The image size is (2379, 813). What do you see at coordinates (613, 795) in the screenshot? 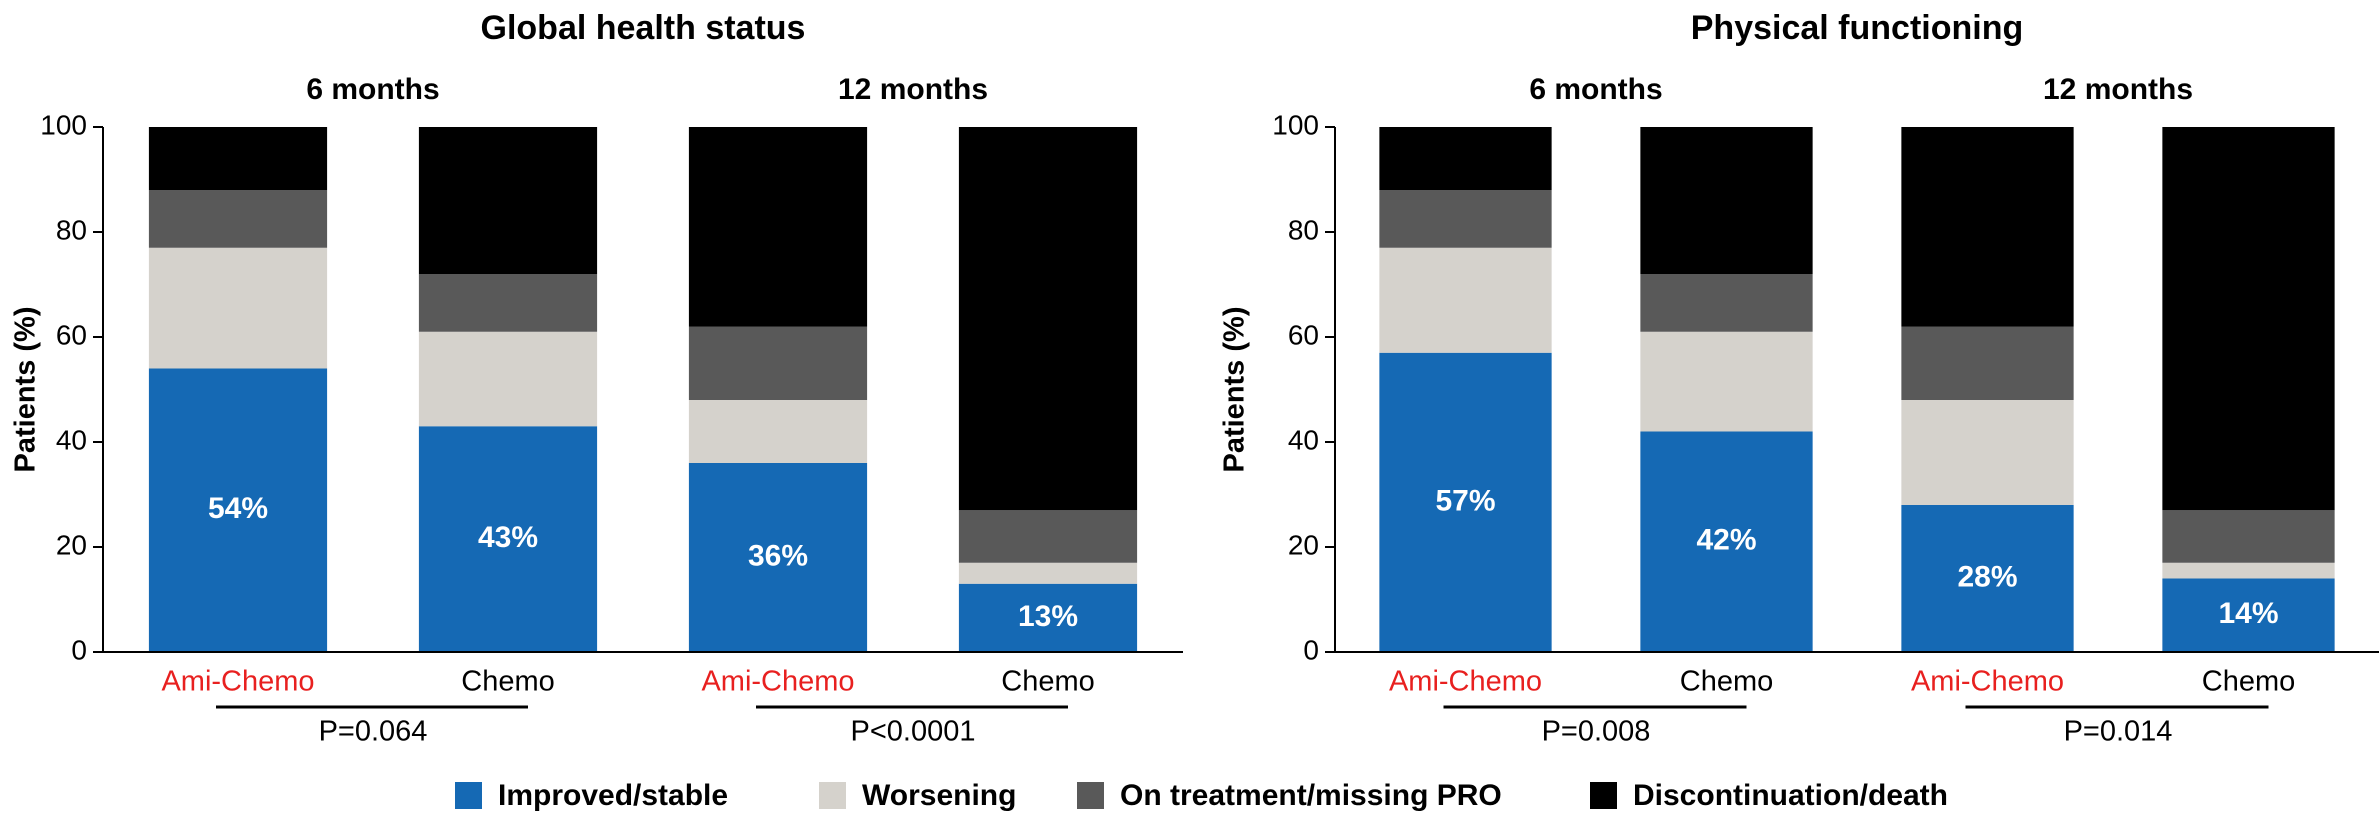
I see `legend-label: Improved/stable` at bounding box center [613, 795].